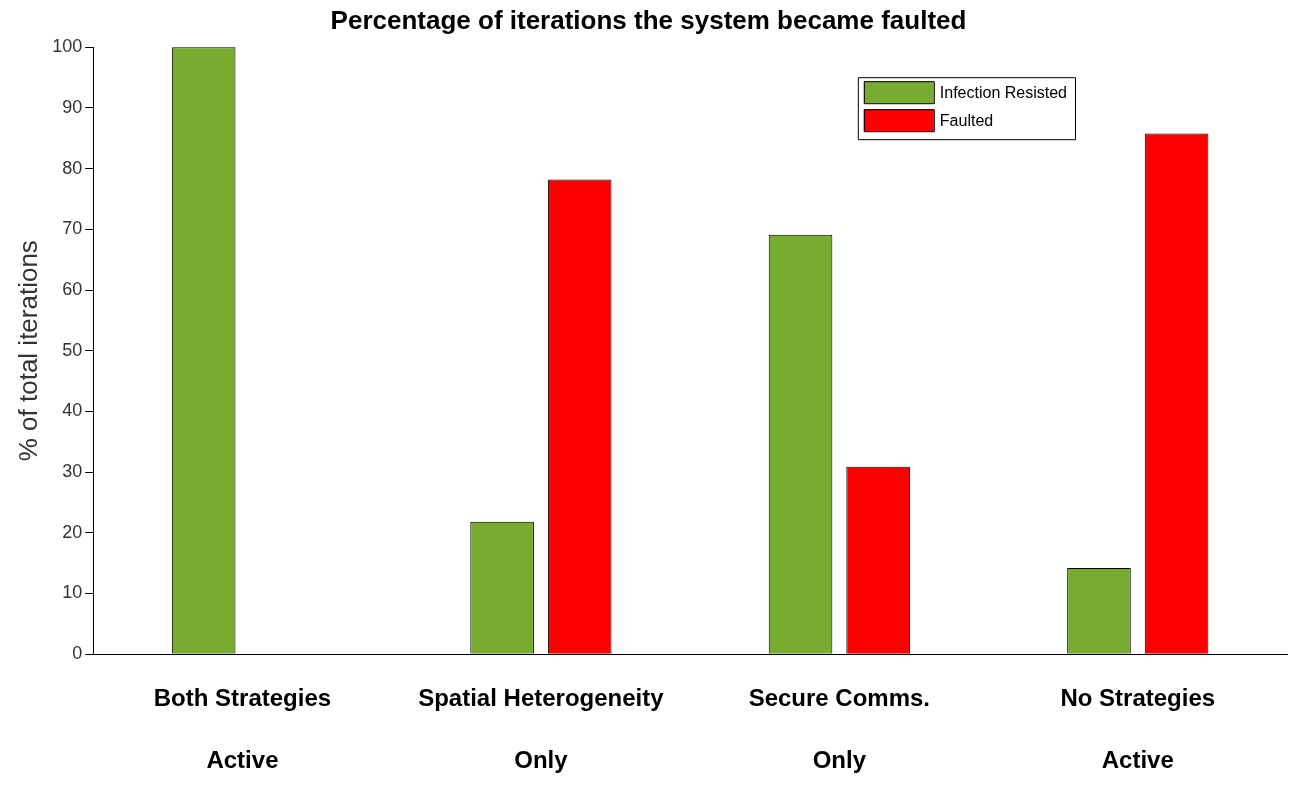 This screenshot has height=805, width=1303. Describe the element at coordinates (72, 410) in the screenshot. I see `y-tick-label: 40` at that location.